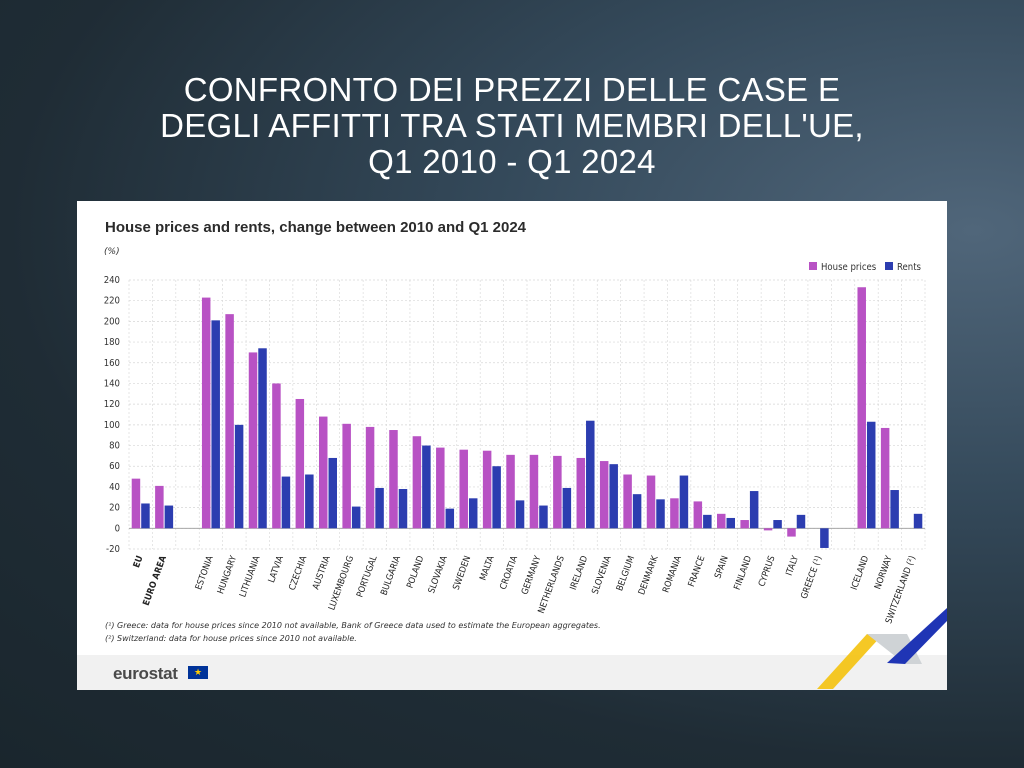 The image size is (1024, 768). I want to click on house-price-bar-hungary, so click(229, 421).